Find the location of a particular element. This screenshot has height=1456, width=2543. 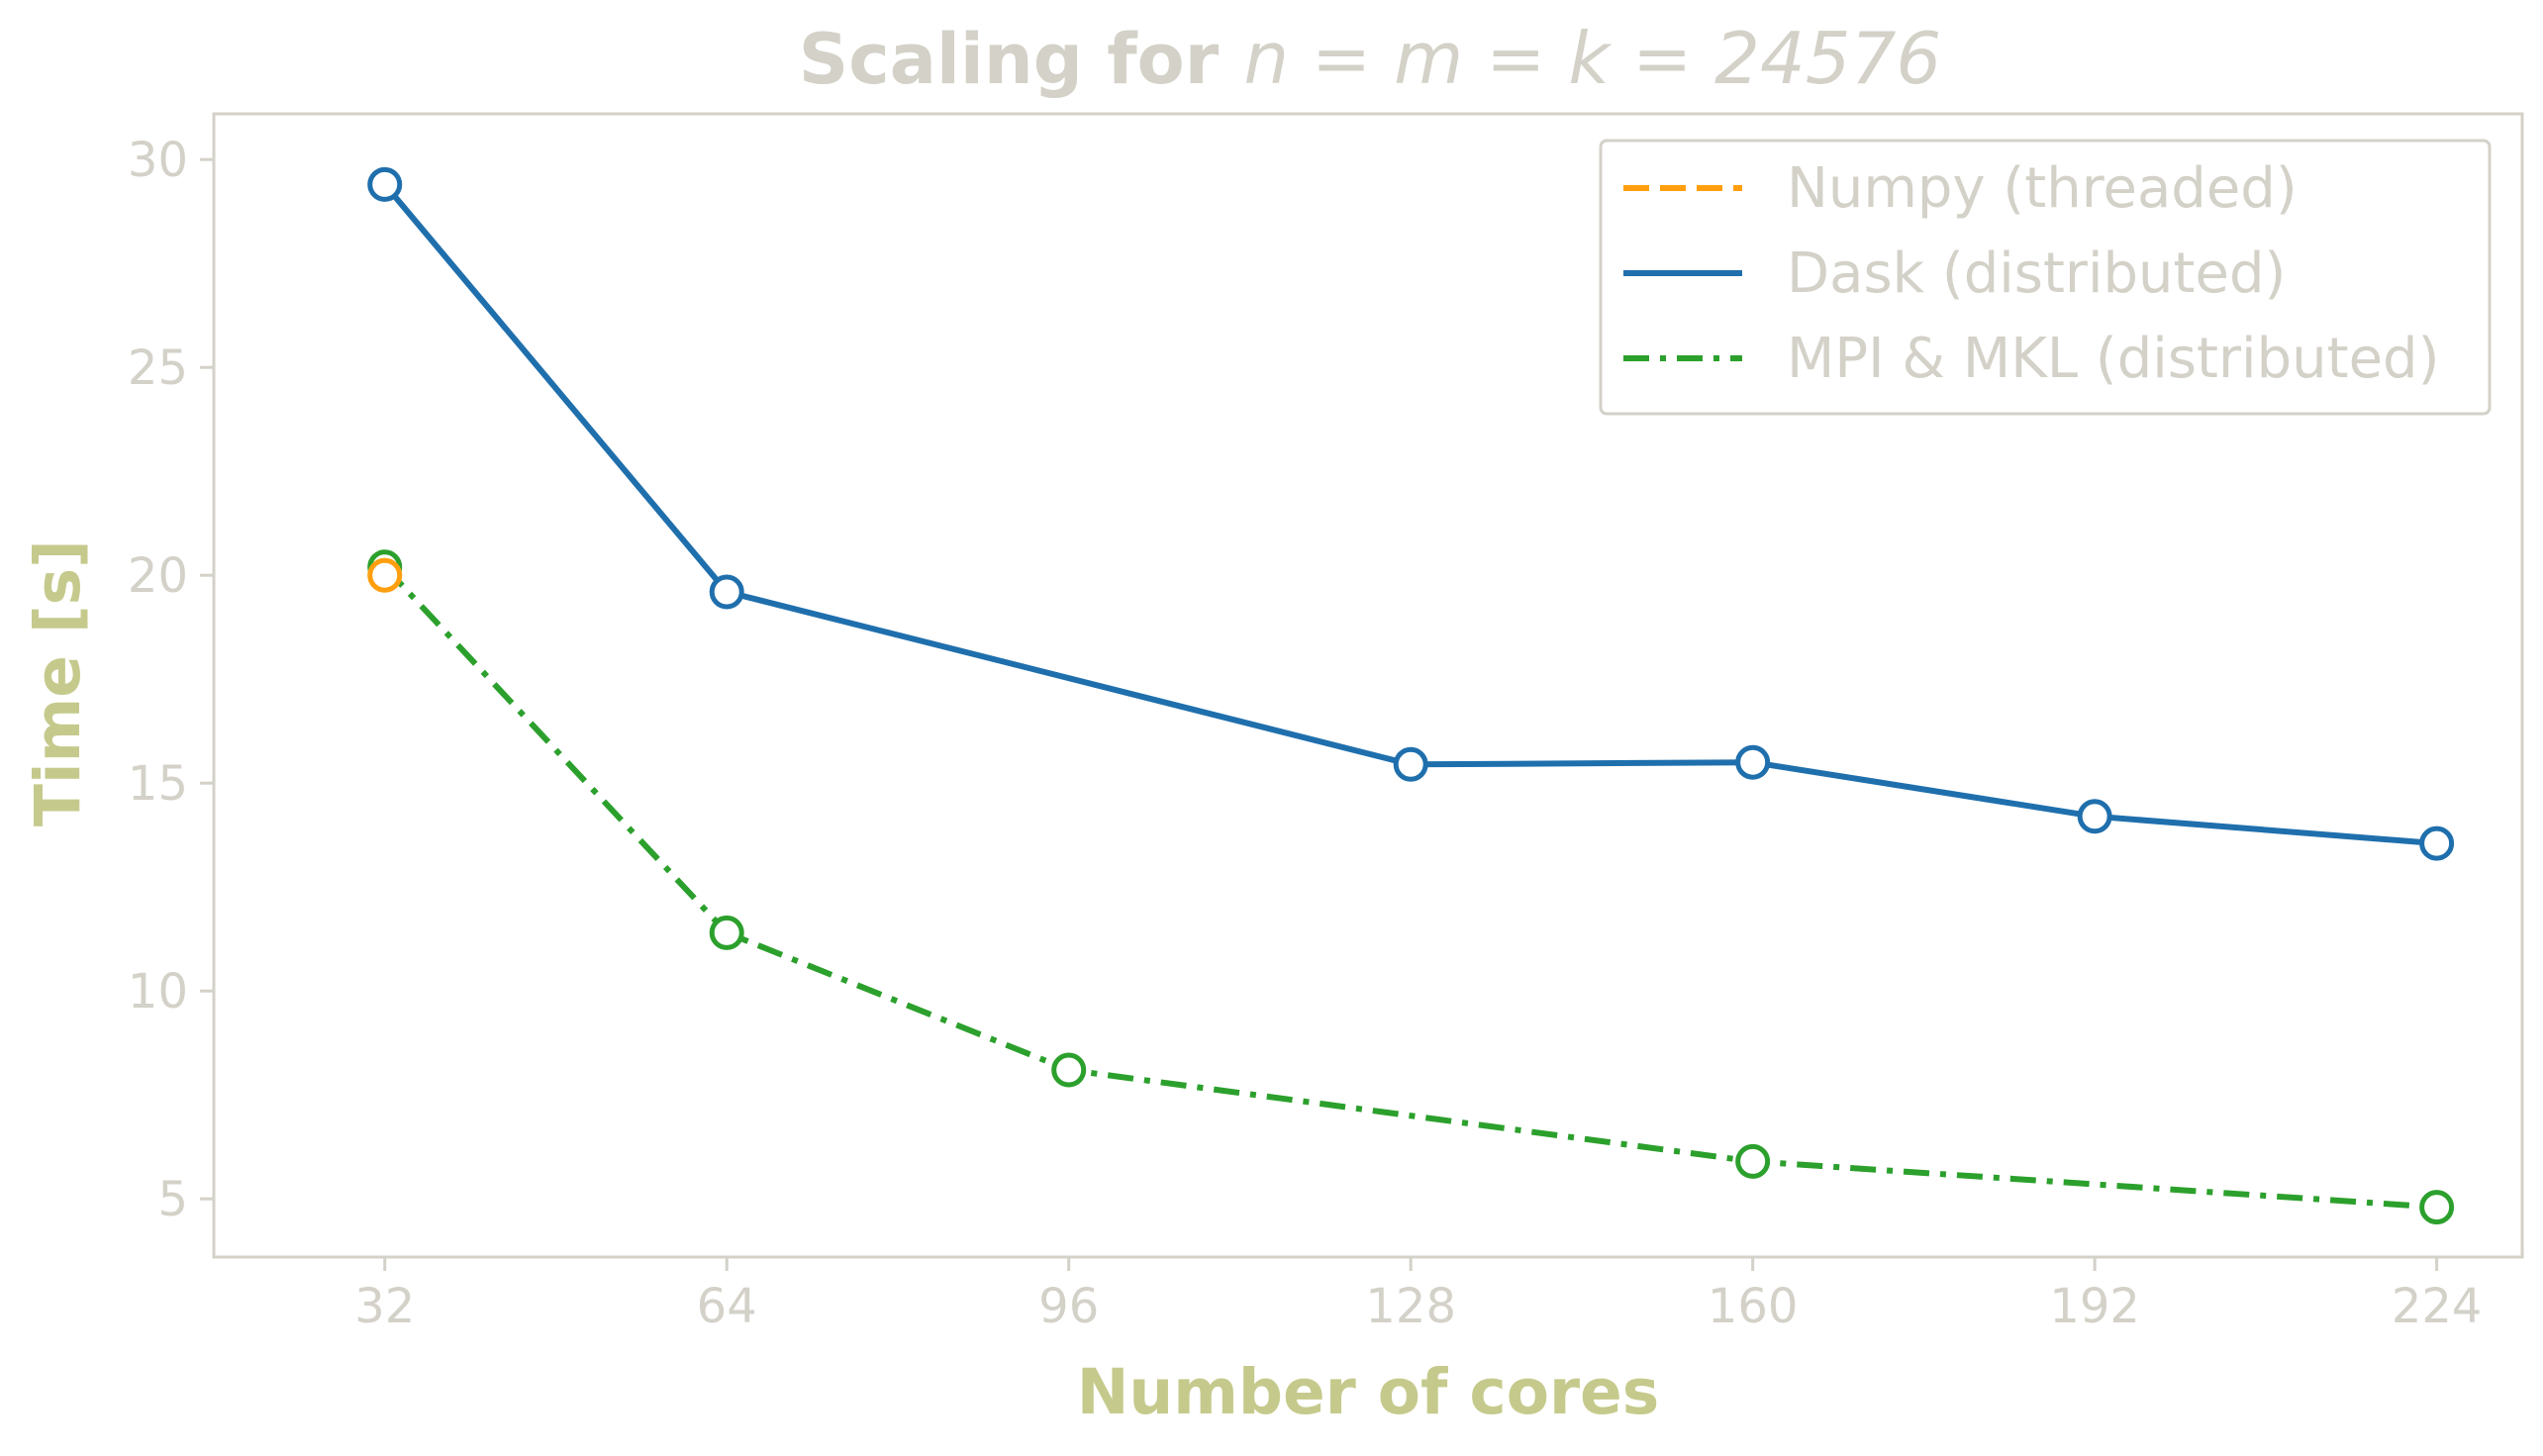

series-numpy-threaded is located at coordinates (385, 575).